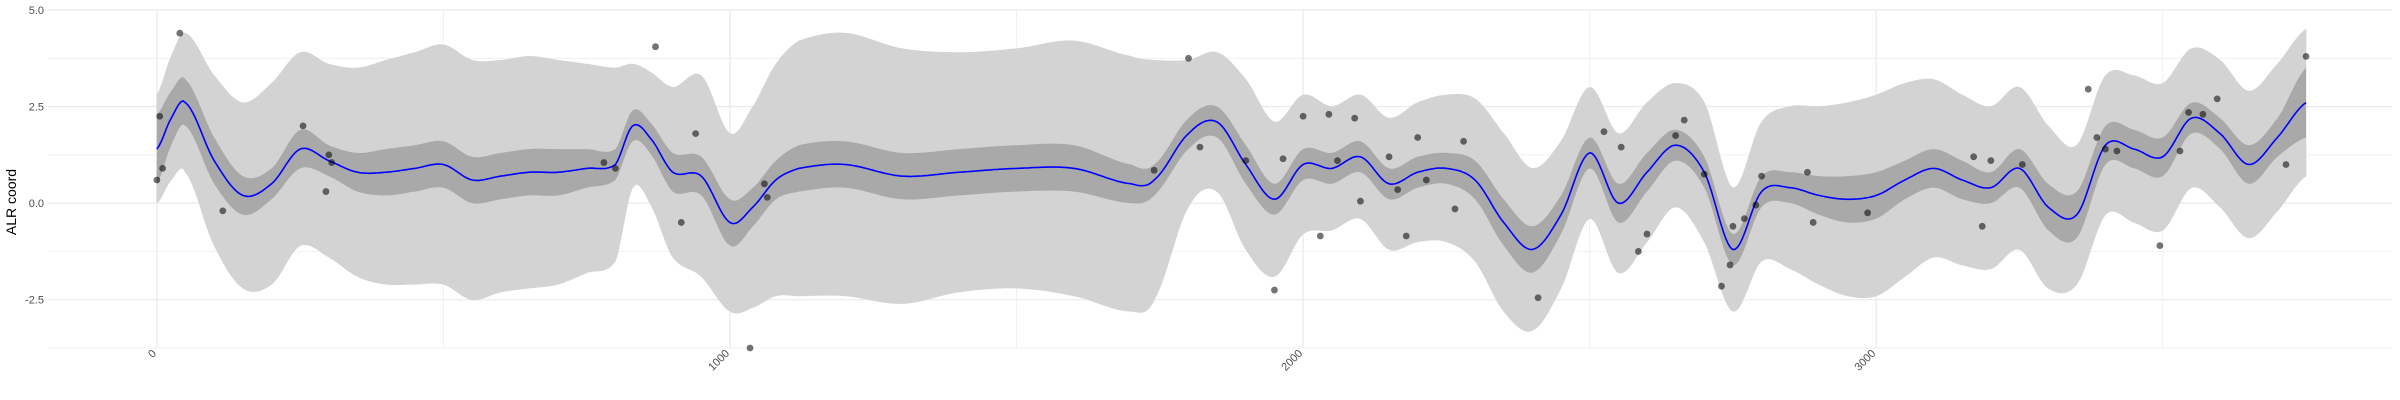  Describe the element at coordinates (1012, 361) in the screenshot. I see `x-tick-labels: 0 1000 2000 3000` at that location.